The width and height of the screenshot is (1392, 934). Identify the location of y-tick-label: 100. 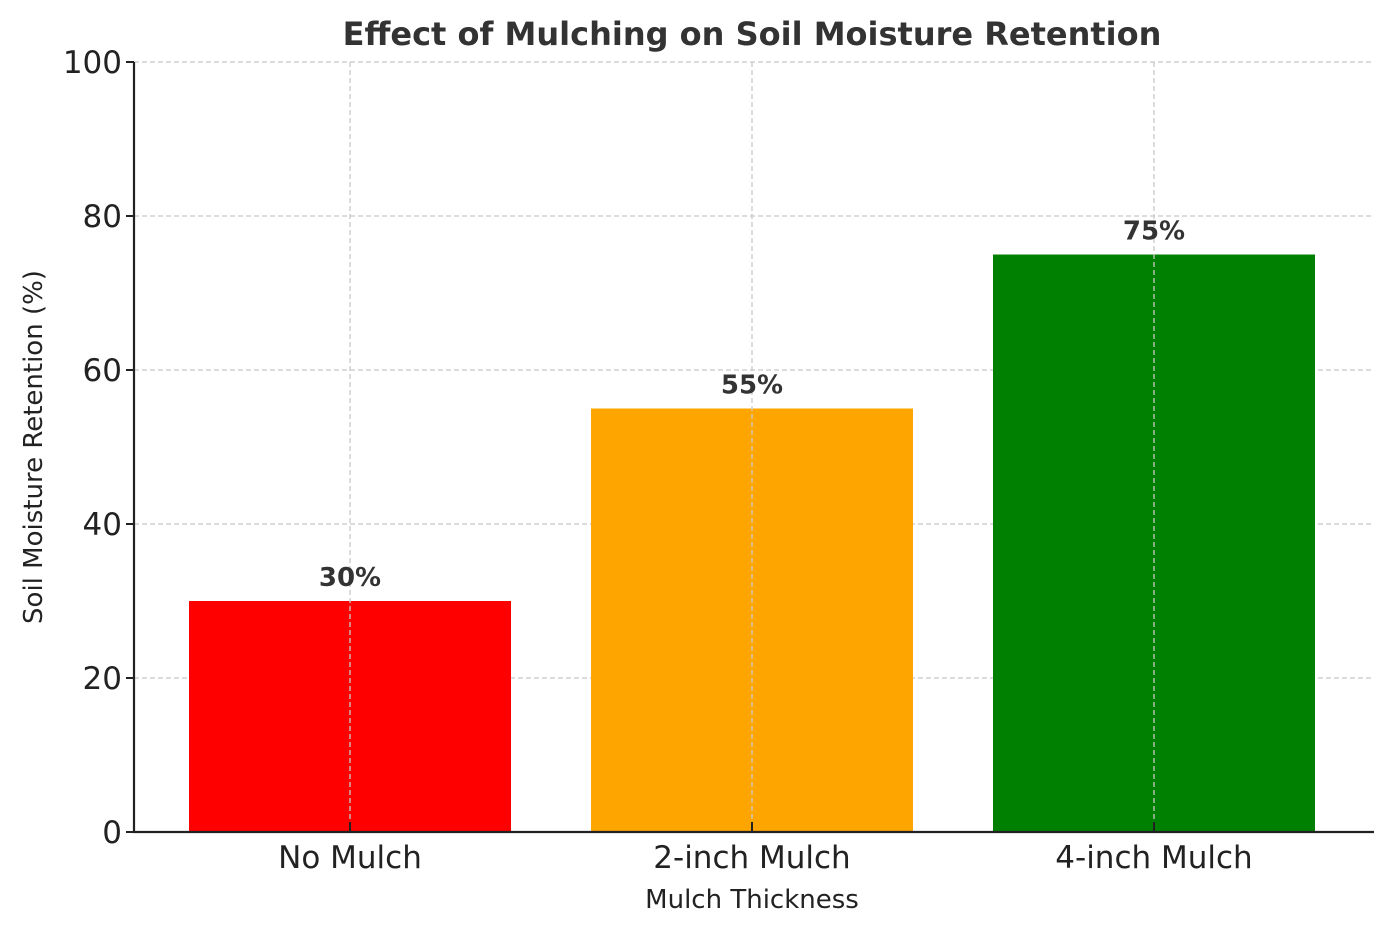
(92, 63).